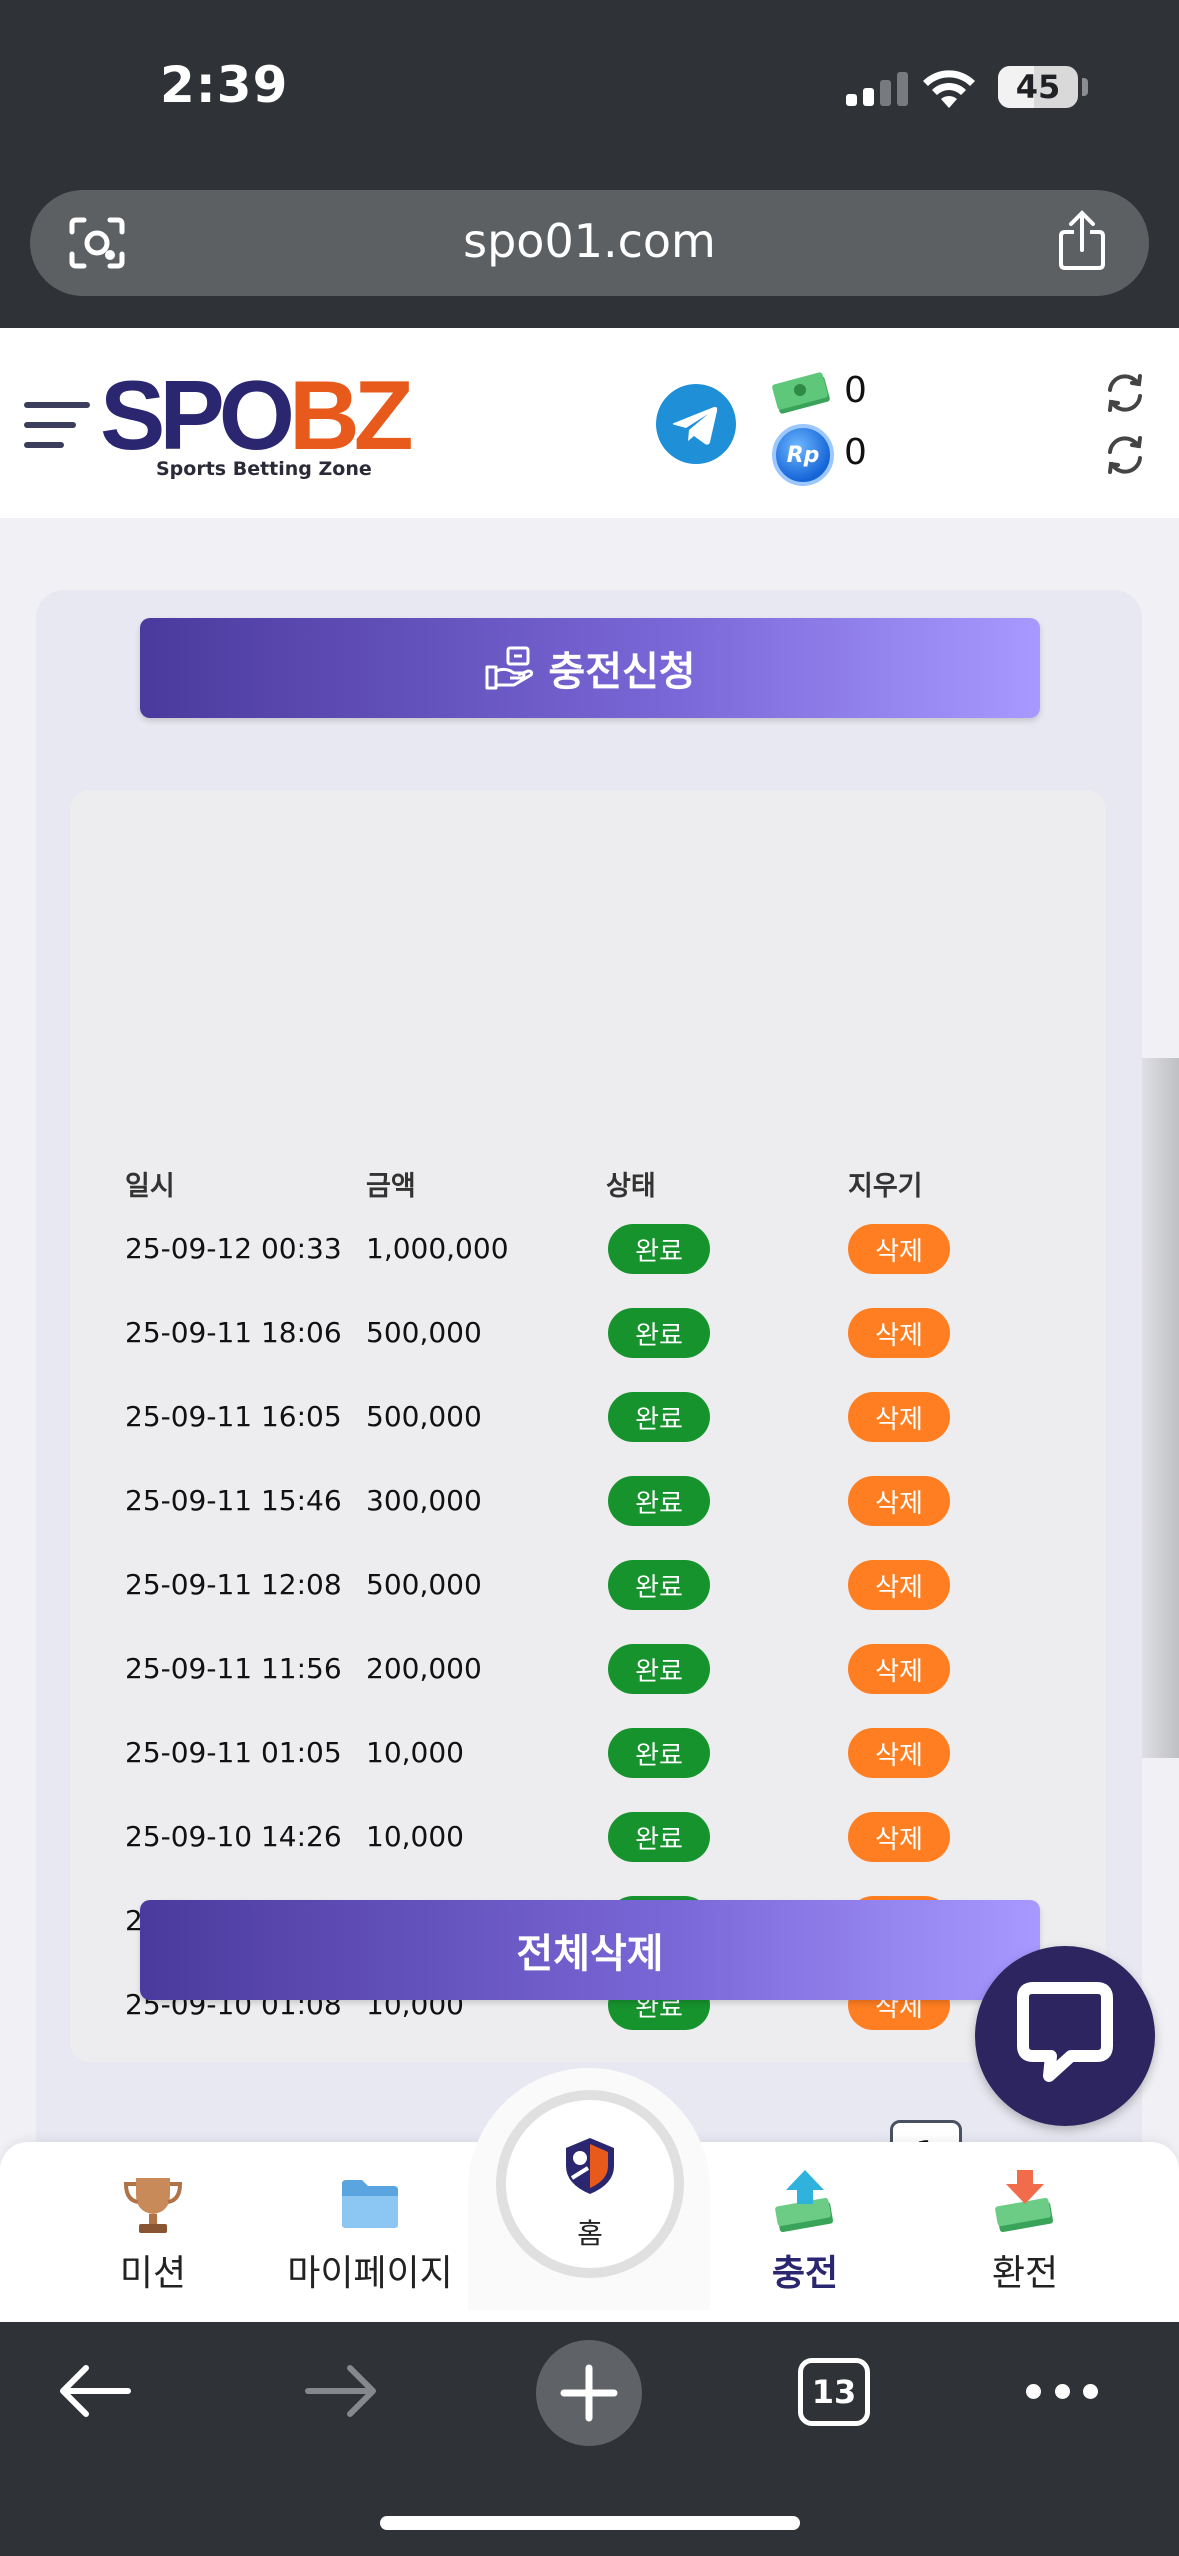 The width and height of the screenshot is (1179, 2556). I want to click on exchange-down-icon, so click(1024, 2201).